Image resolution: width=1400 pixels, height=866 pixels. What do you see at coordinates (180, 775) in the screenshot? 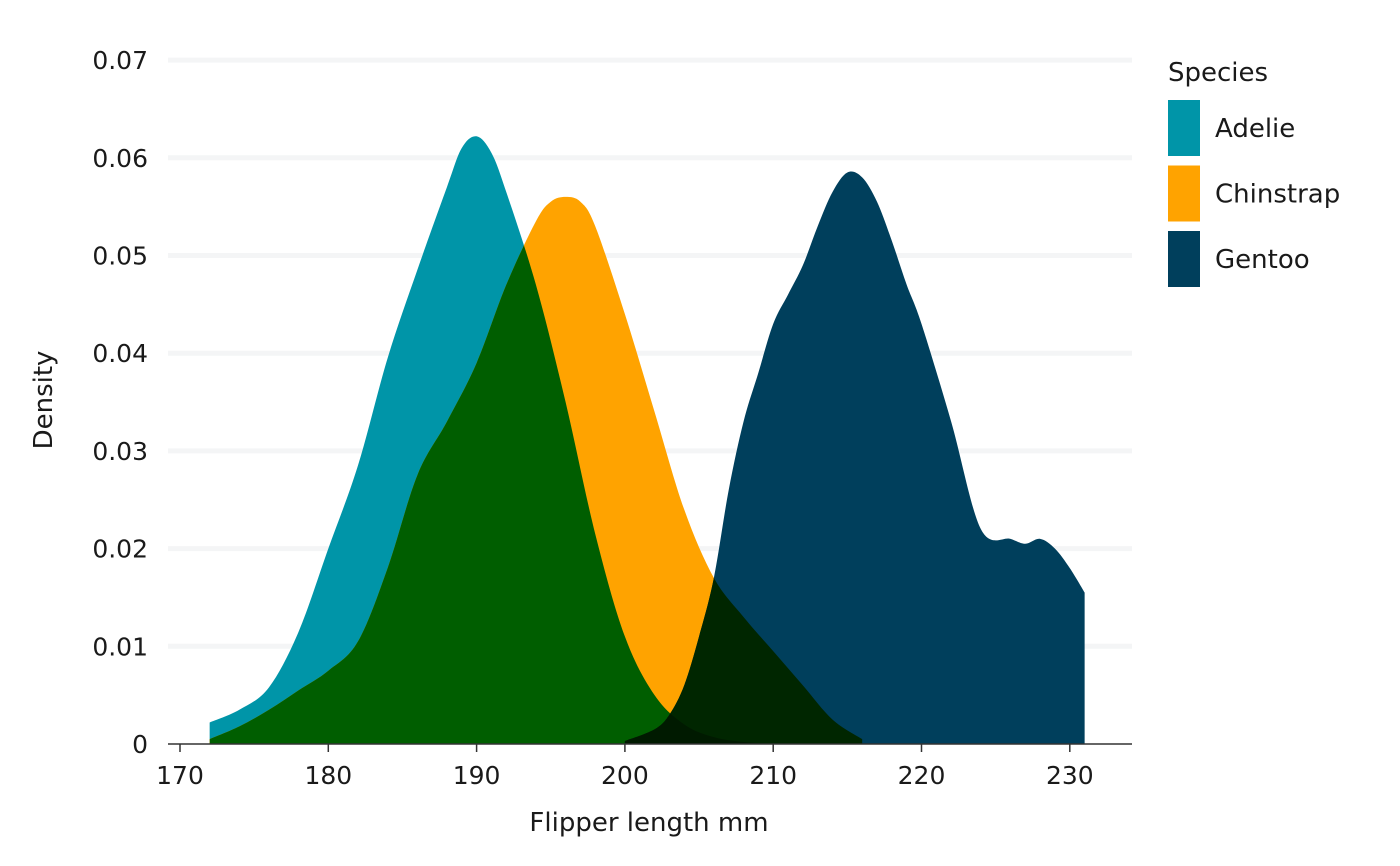
I see `x-tick-label-170: 170` at bounding box center [180, 775].